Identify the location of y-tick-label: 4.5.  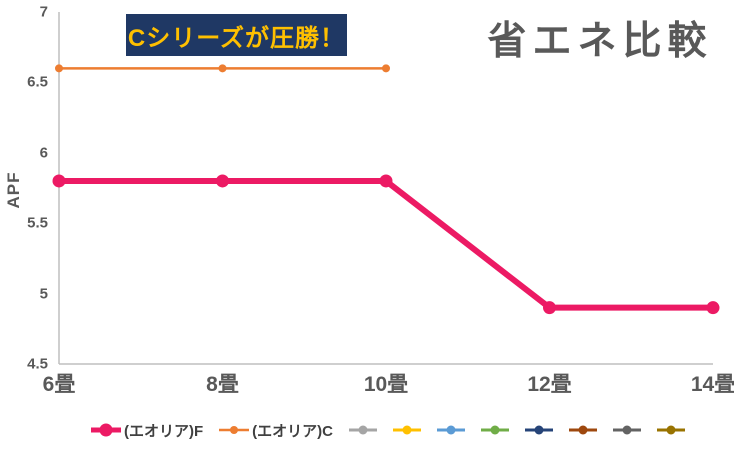
(37, 364).